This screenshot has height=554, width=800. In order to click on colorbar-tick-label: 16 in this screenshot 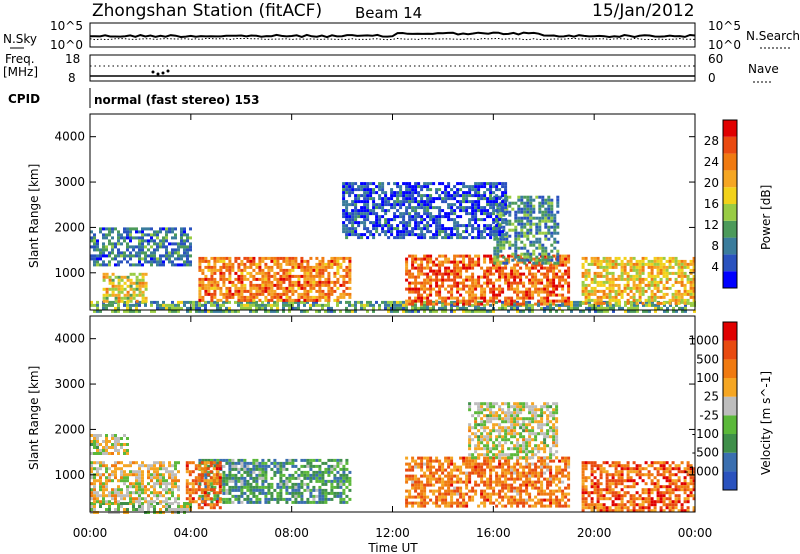, I will do `click(711, 204)`.